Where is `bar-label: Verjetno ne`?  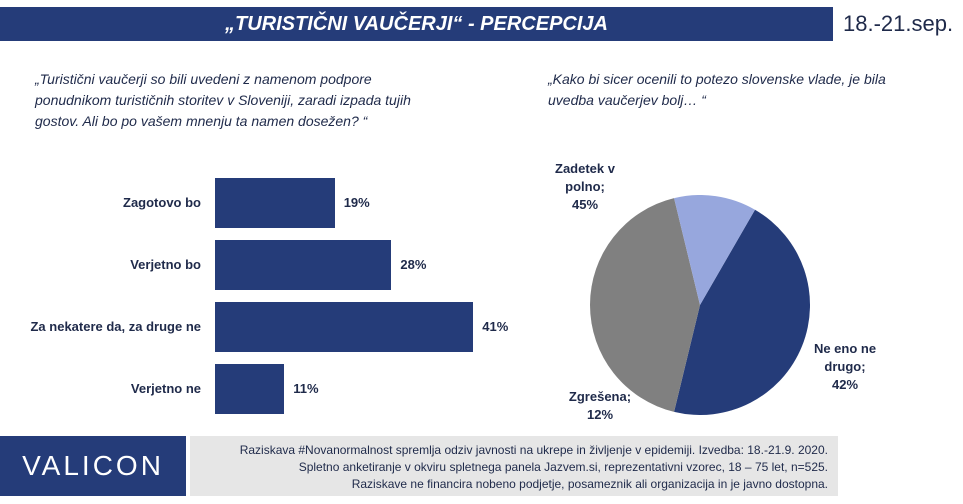 bar-label: Verjetno ne is located at coordinates (165, 388).